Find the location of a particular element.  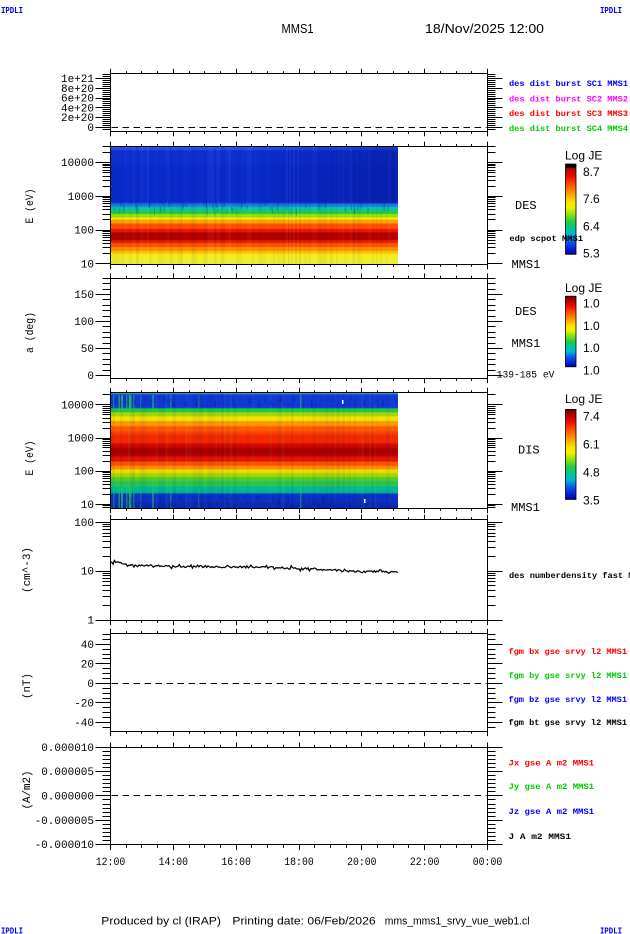

svg-text: 150 is located at coordinates (84, 296).